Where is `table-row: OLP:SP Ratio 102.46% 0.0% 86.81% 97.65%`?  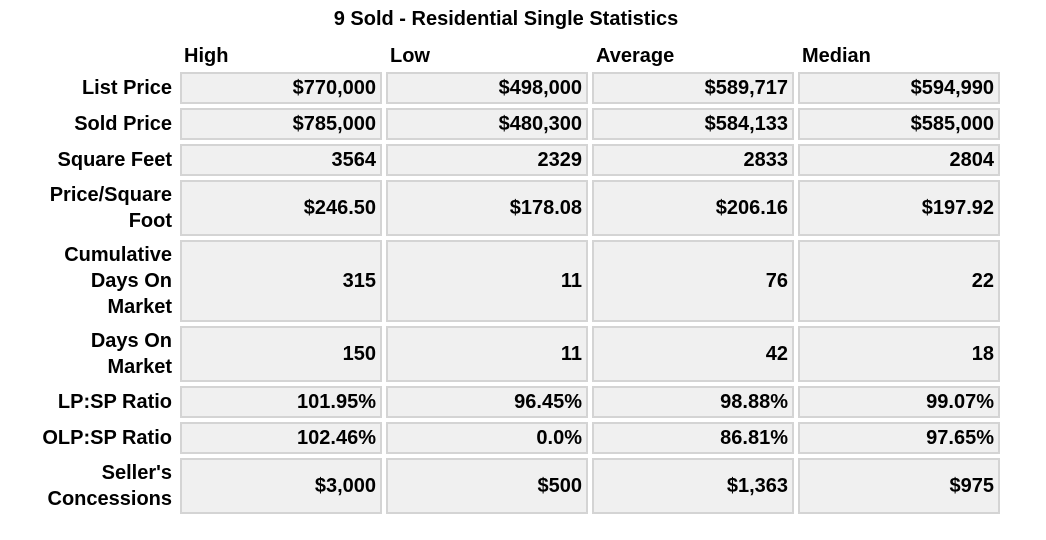
table-row: OLP:SP Ratio 102.46% 0.0% 86.81% 97.65% is located at coordinates (513, 438).